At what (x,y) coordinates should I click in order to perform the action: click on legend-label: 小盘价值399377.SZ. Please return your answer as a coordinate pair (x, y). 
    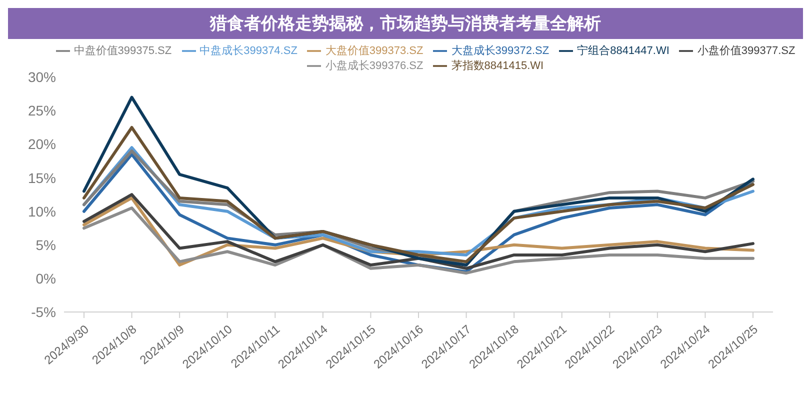
    Looking at the image, I should click on (746, 51).